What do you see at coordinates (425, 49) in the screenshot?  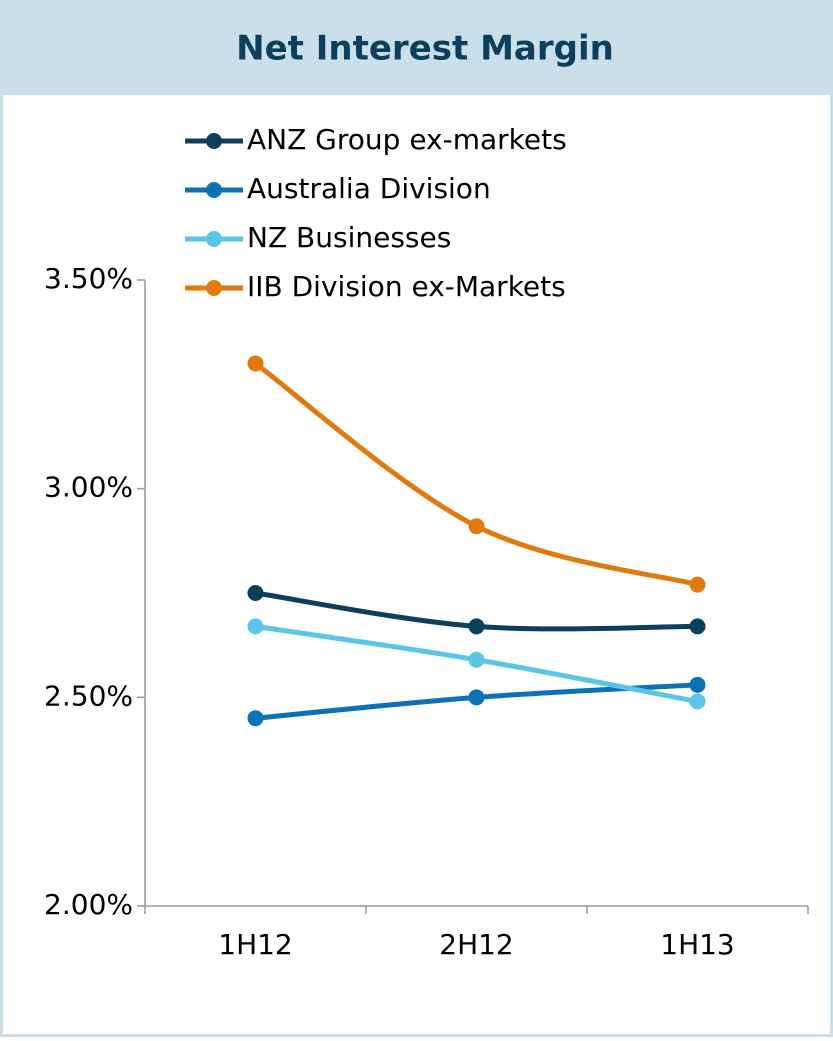 I see `chart-title: Net Interest Margin` at bounding box center [425, 49].